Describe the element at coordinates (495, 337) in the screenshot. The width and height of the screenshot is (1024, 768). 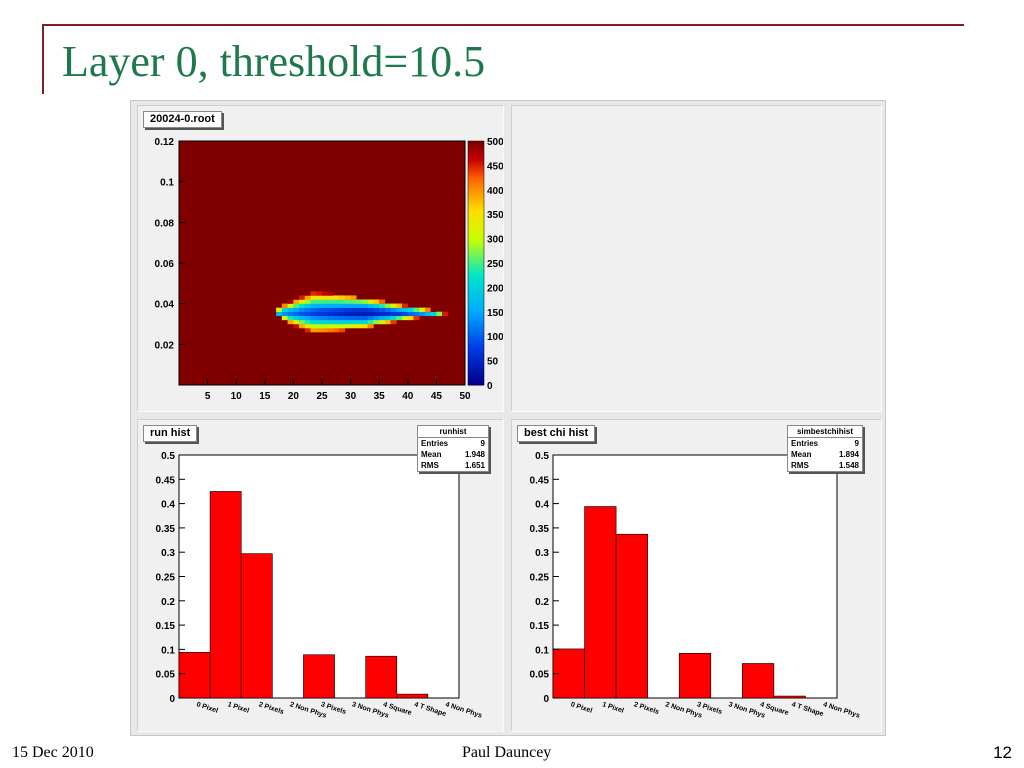
I see `z-tick-label: 100` at that location.